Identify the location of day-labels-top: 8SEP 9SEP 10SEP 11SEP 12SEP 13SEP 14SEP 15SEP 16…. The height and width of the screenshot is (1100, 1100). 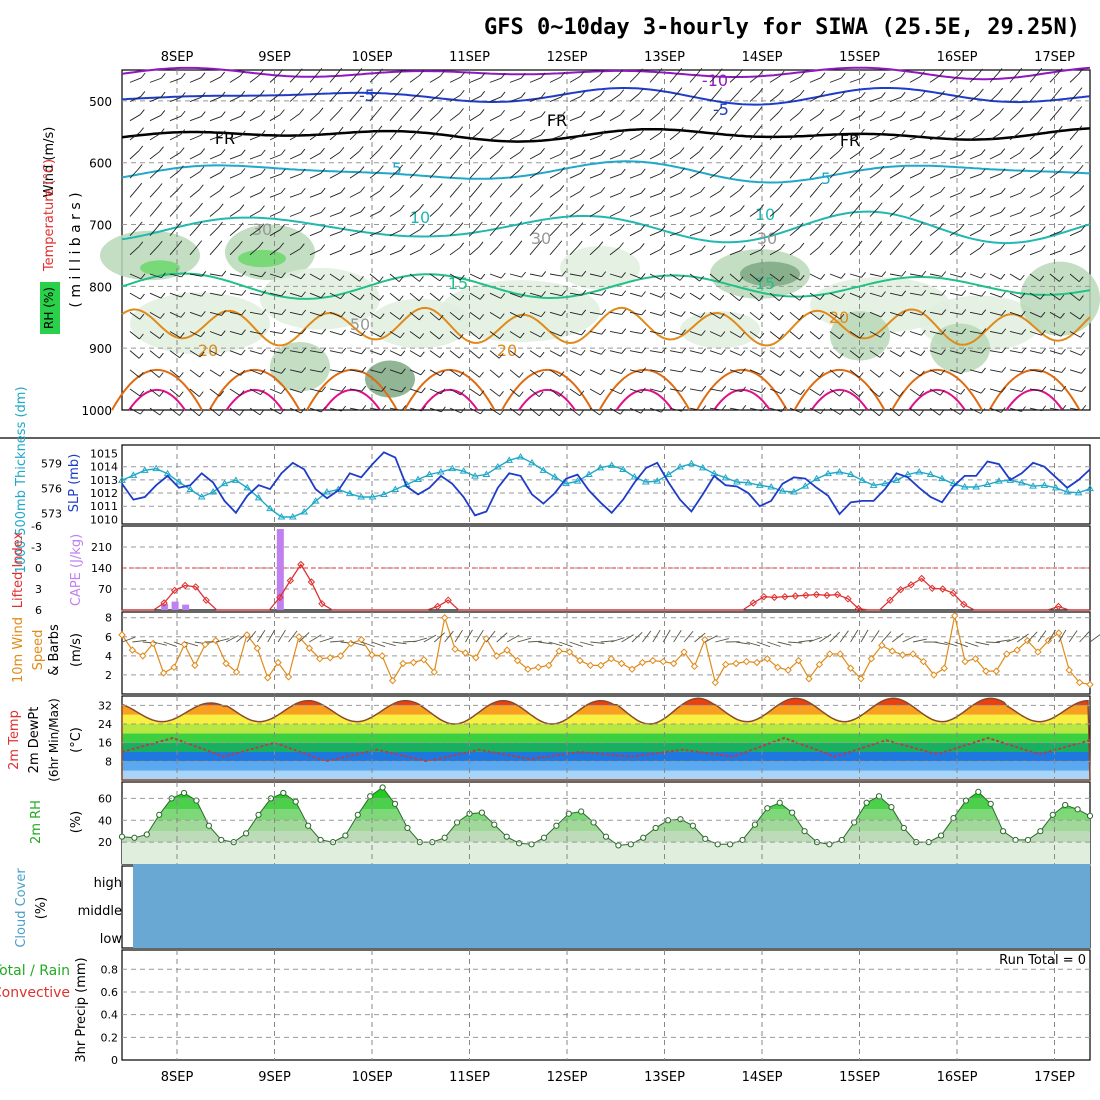
(618, 57).